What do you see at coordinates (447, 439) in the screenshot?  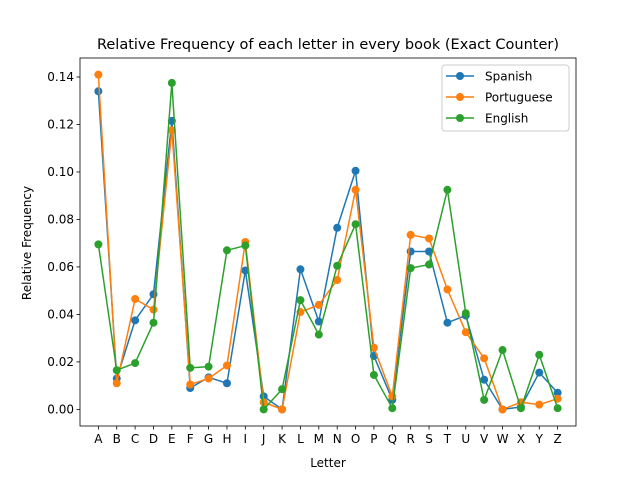 I see `x-tick-label: T` at bounding box center [447, 439].